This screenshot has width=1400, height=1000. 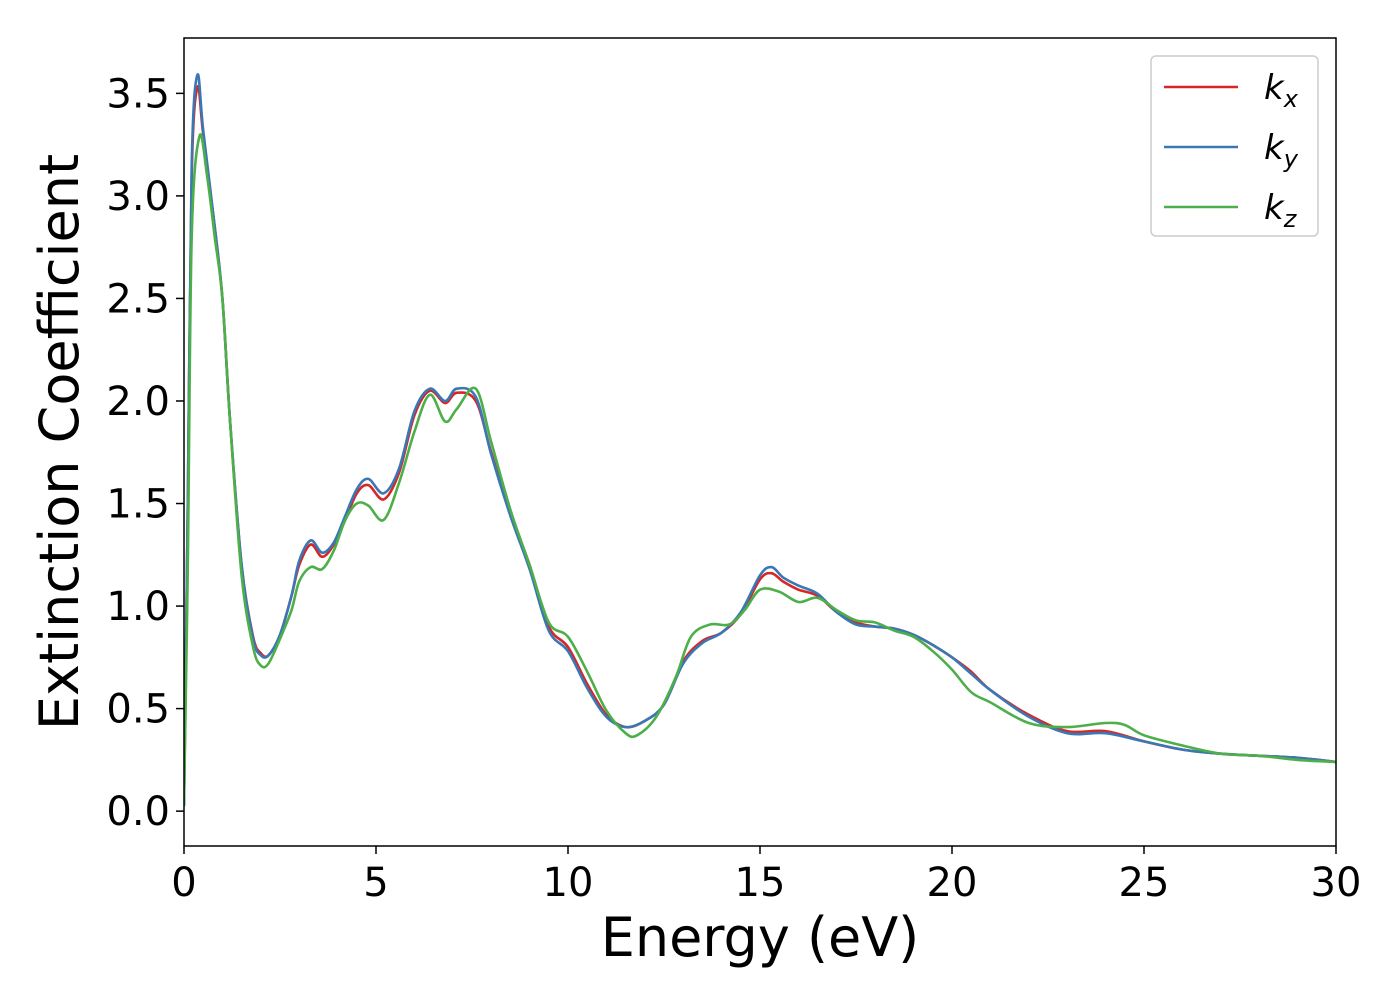 I want to click on x-tick-label: 30, so click(x=1336, y=883).